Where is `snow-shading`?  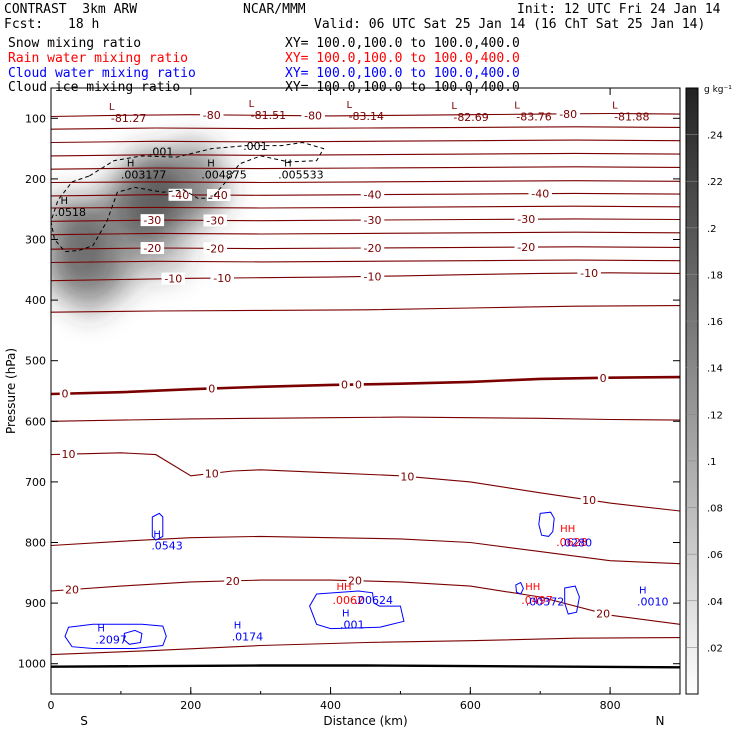 snow-shading is located at coordinates (138, 229).